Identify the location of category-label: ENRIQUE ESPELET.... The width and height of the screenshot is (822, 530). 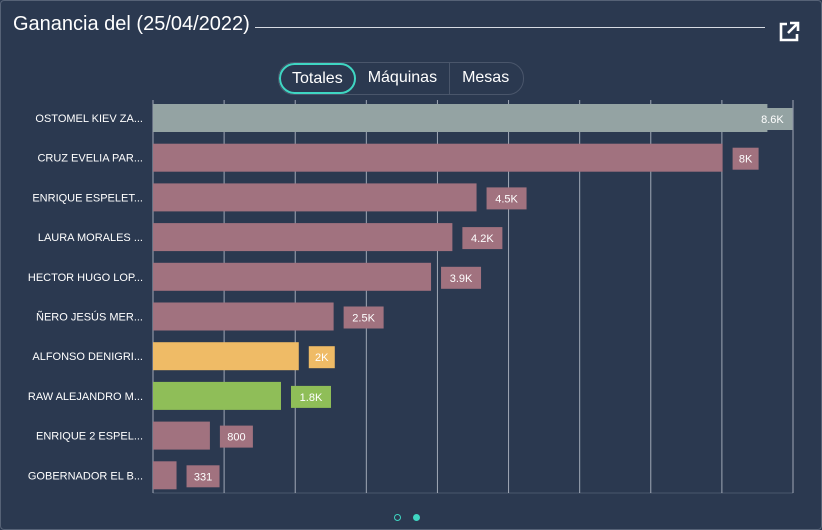
(87, 198).